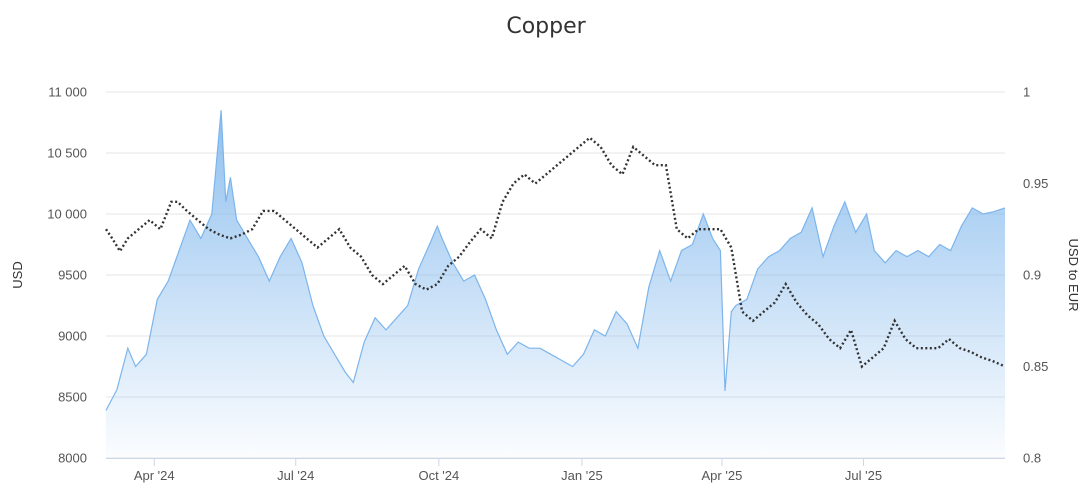 Image resolution: width=1092 pixels, height=501 pixels. What do you see at coordinates (1026, 92) in the screenshot?
I see `y-tick-label-right: 1` at bounding box center [1026, 92].